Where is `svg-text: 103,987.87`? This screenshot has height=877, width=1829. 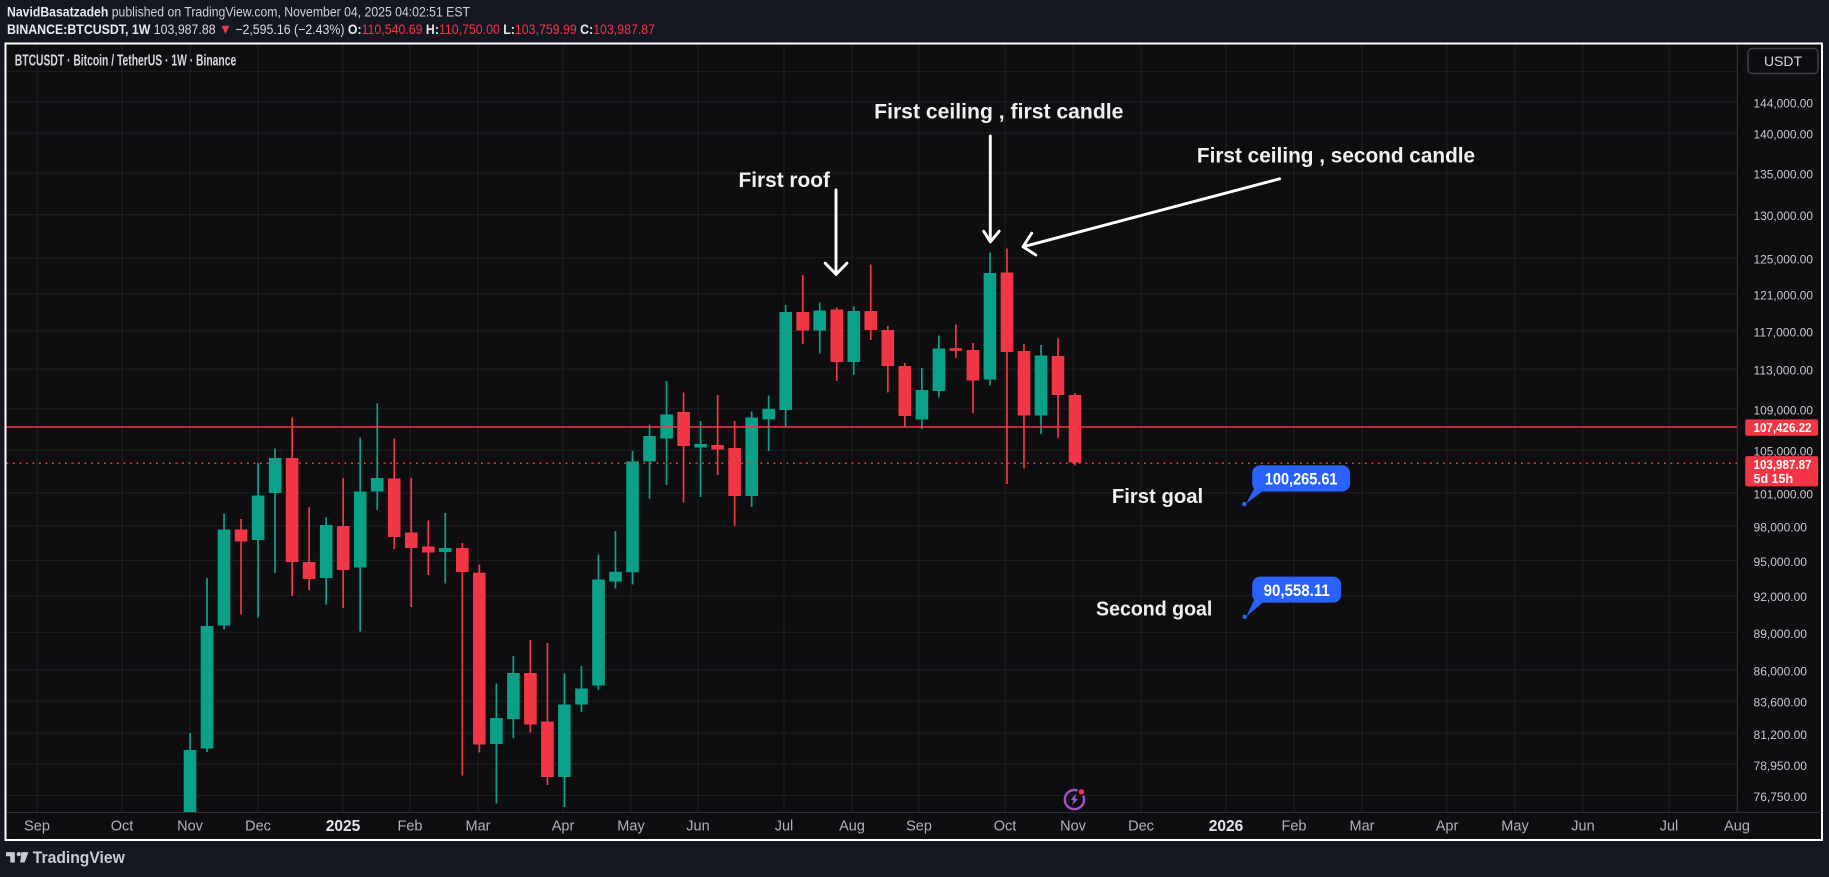
svg-text: 103,987.87 is located at coordinates (1783, 465).